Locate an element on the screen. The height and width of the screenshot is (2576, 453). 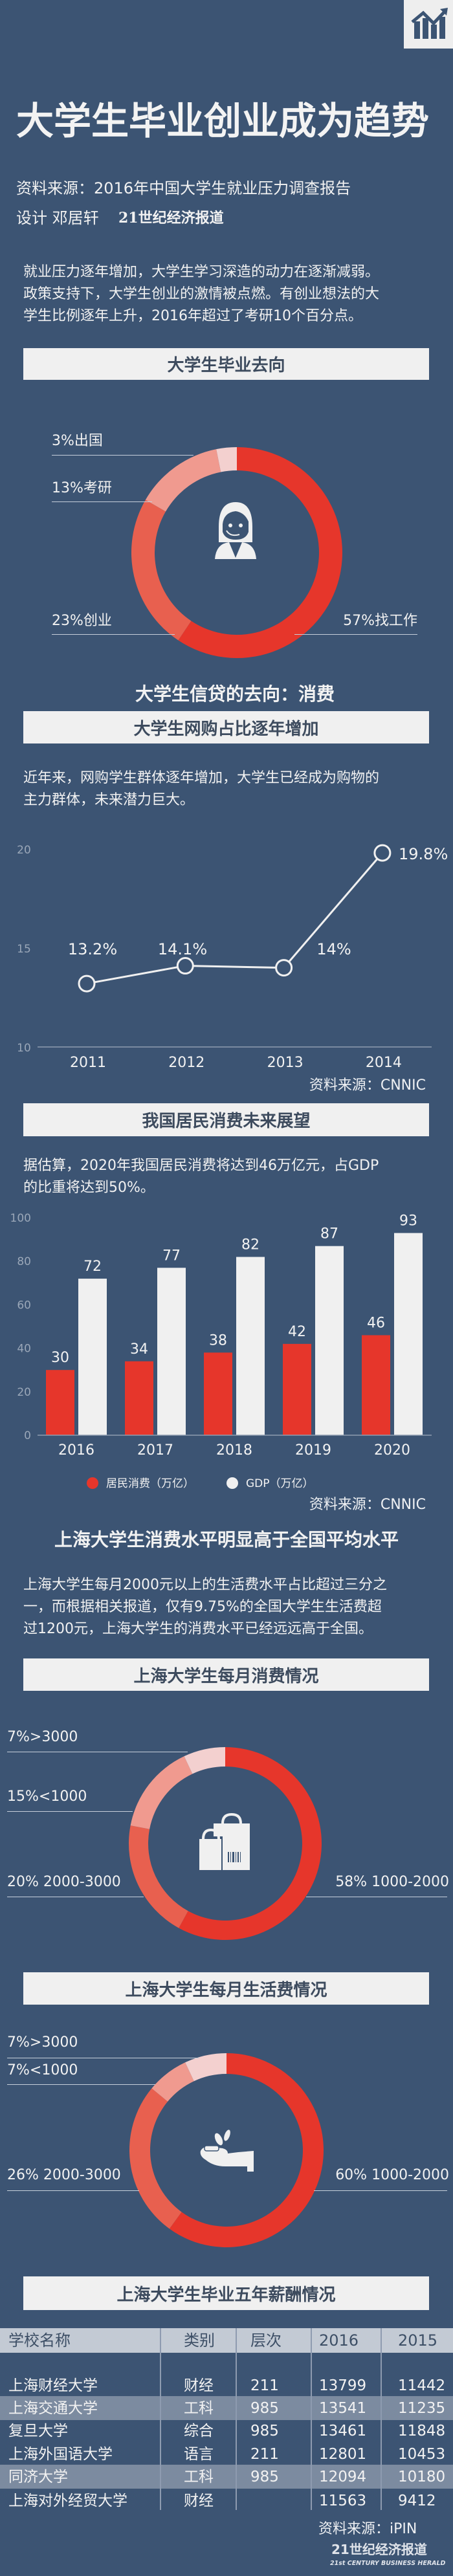
bar-value-label: 93 is located at coordinates (408, 1221).